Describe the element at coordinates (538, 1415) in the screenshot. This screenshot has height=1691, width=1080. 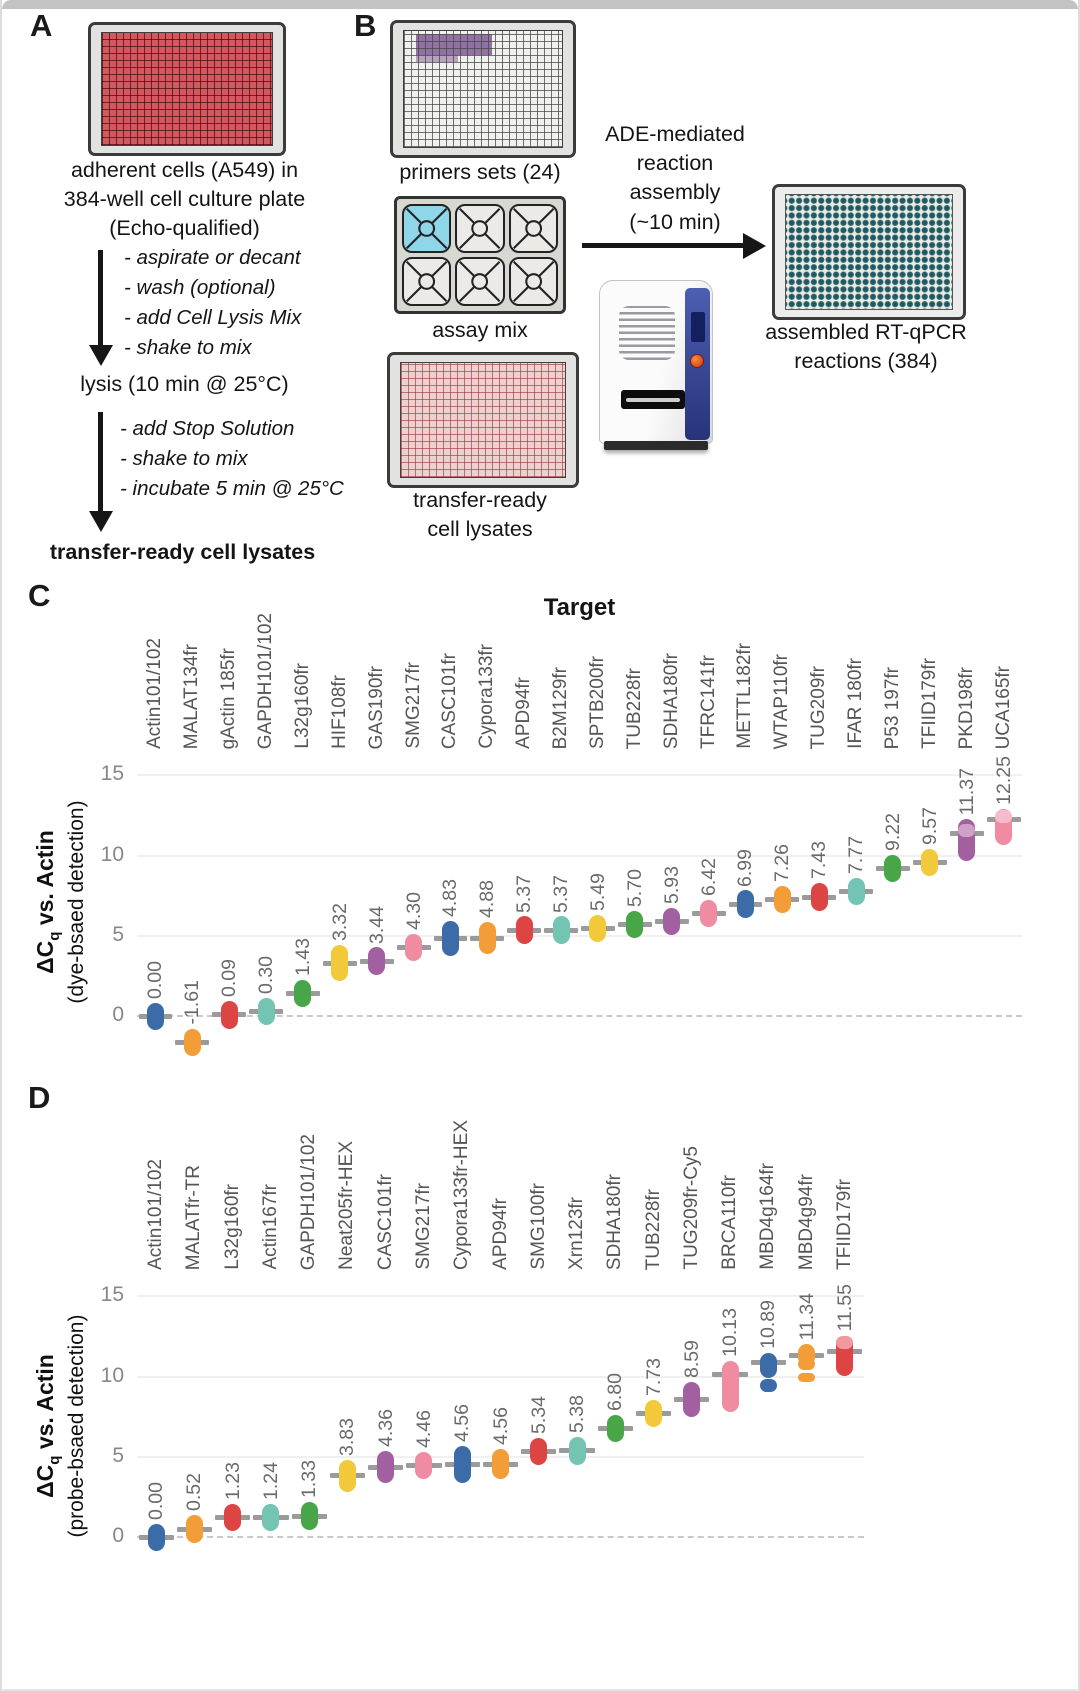
I see `value-label: 5.34` at that location.